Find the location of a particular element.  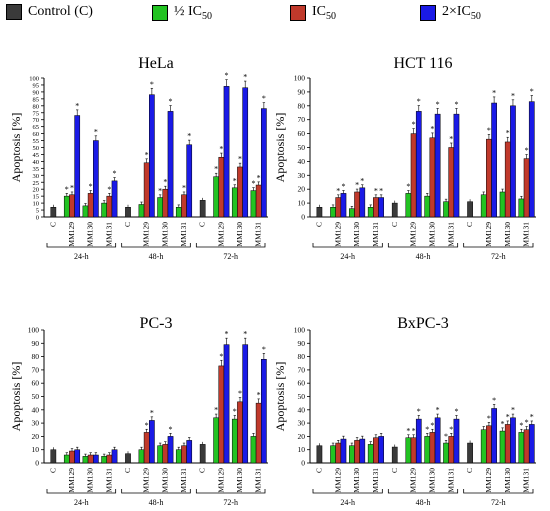

y-axis-label: Apoptosis [%] is located at coordinates (280, 397).